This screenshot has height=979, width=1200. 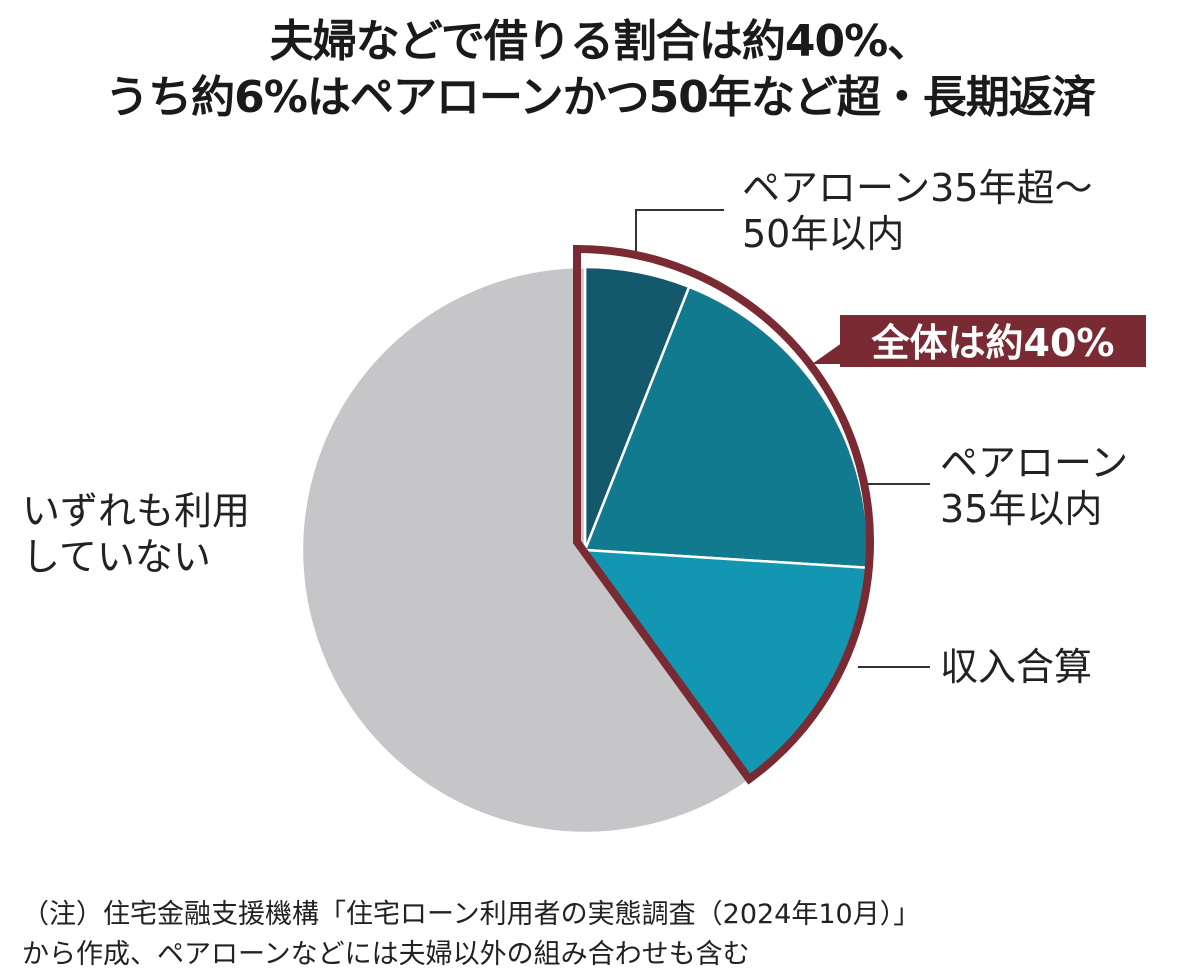 What do you see at coordinates (829, 352) in the screenshot?
I see `callout-pointer` at bounding box center [829, 352].